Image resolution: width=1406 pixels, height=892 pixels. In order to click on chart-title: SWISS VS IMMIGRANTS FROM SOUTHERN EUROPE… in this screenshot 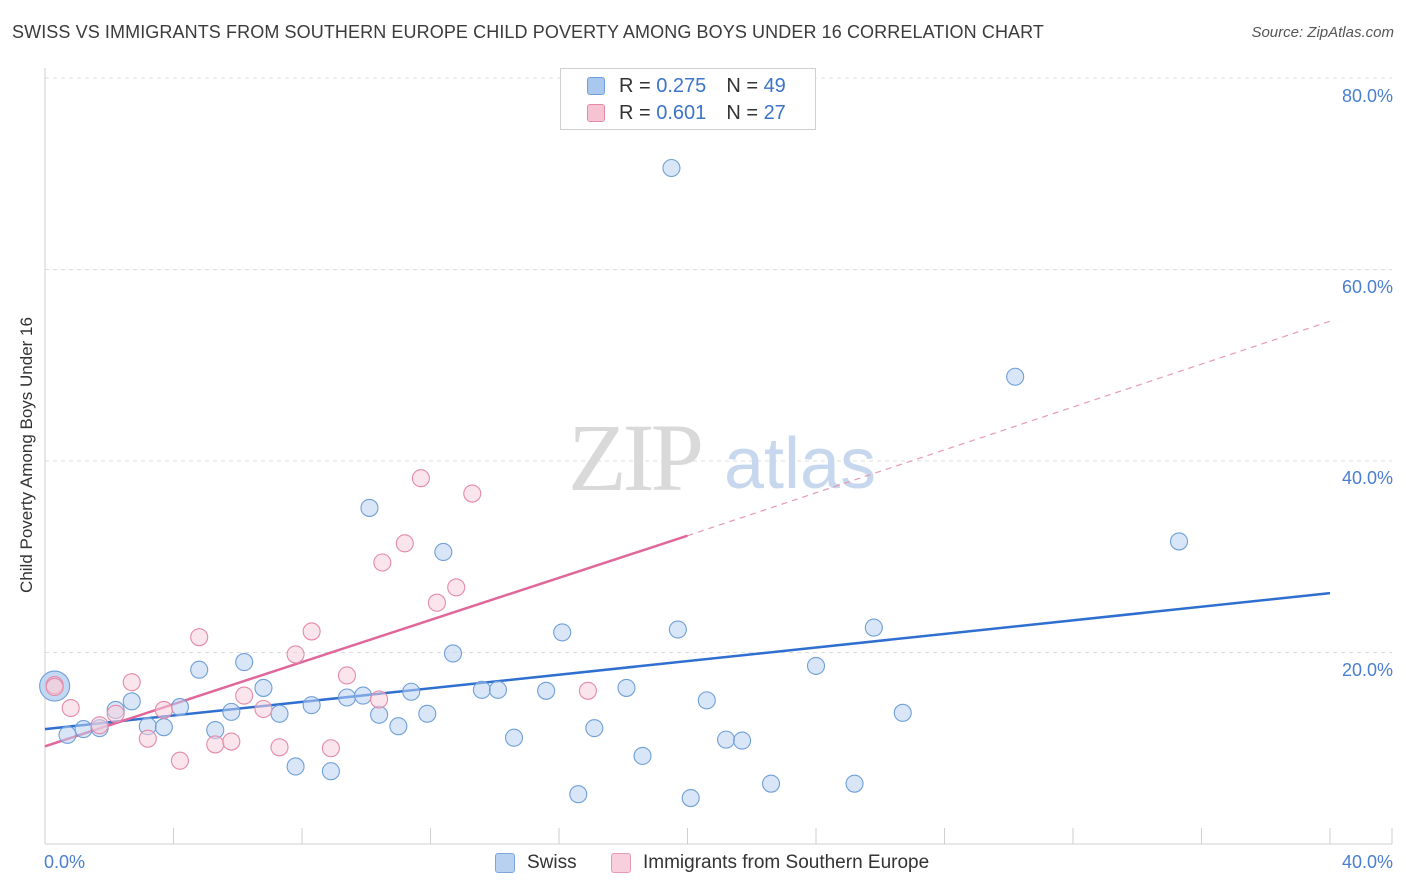, I will do `click(528, 32)`.